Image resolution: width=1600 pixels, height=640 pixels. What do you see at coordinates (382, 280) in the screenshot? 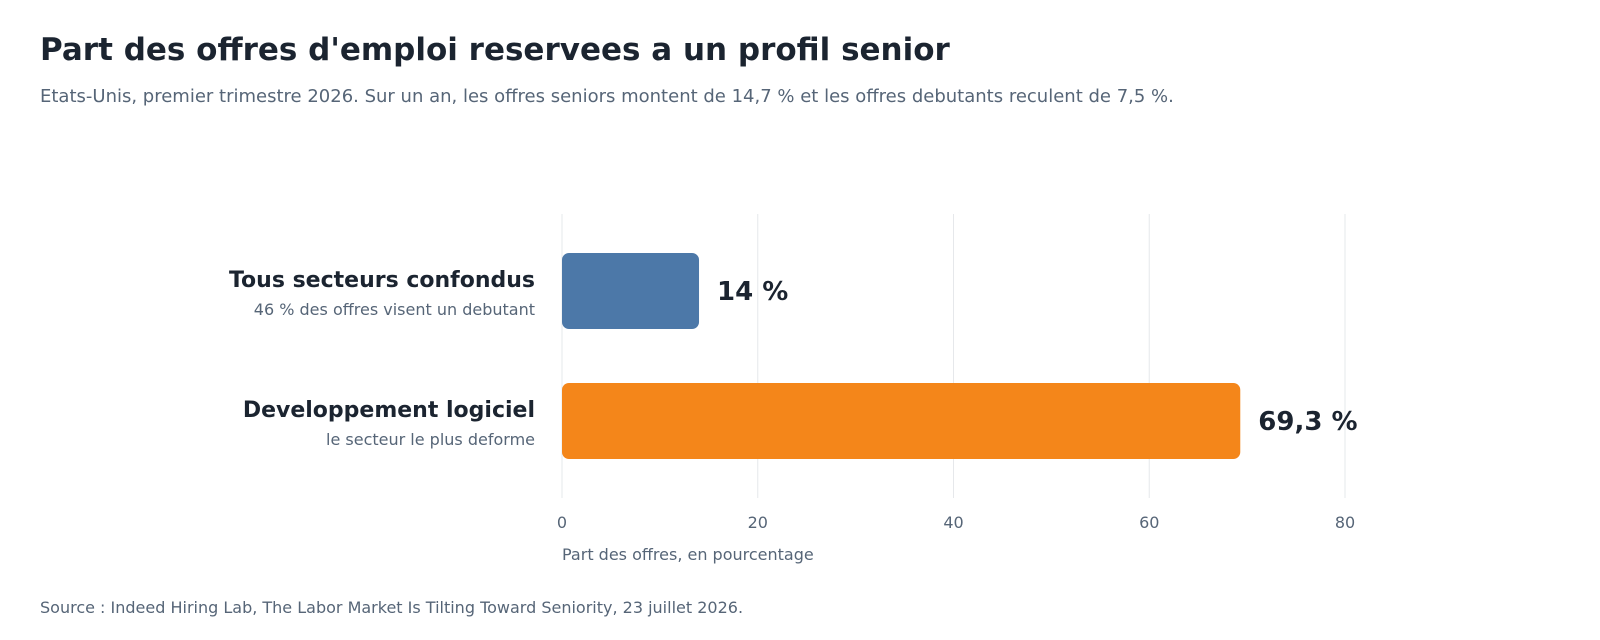
I see `category-label: Tous secteurs confondus` at bounding box center [382, 280].